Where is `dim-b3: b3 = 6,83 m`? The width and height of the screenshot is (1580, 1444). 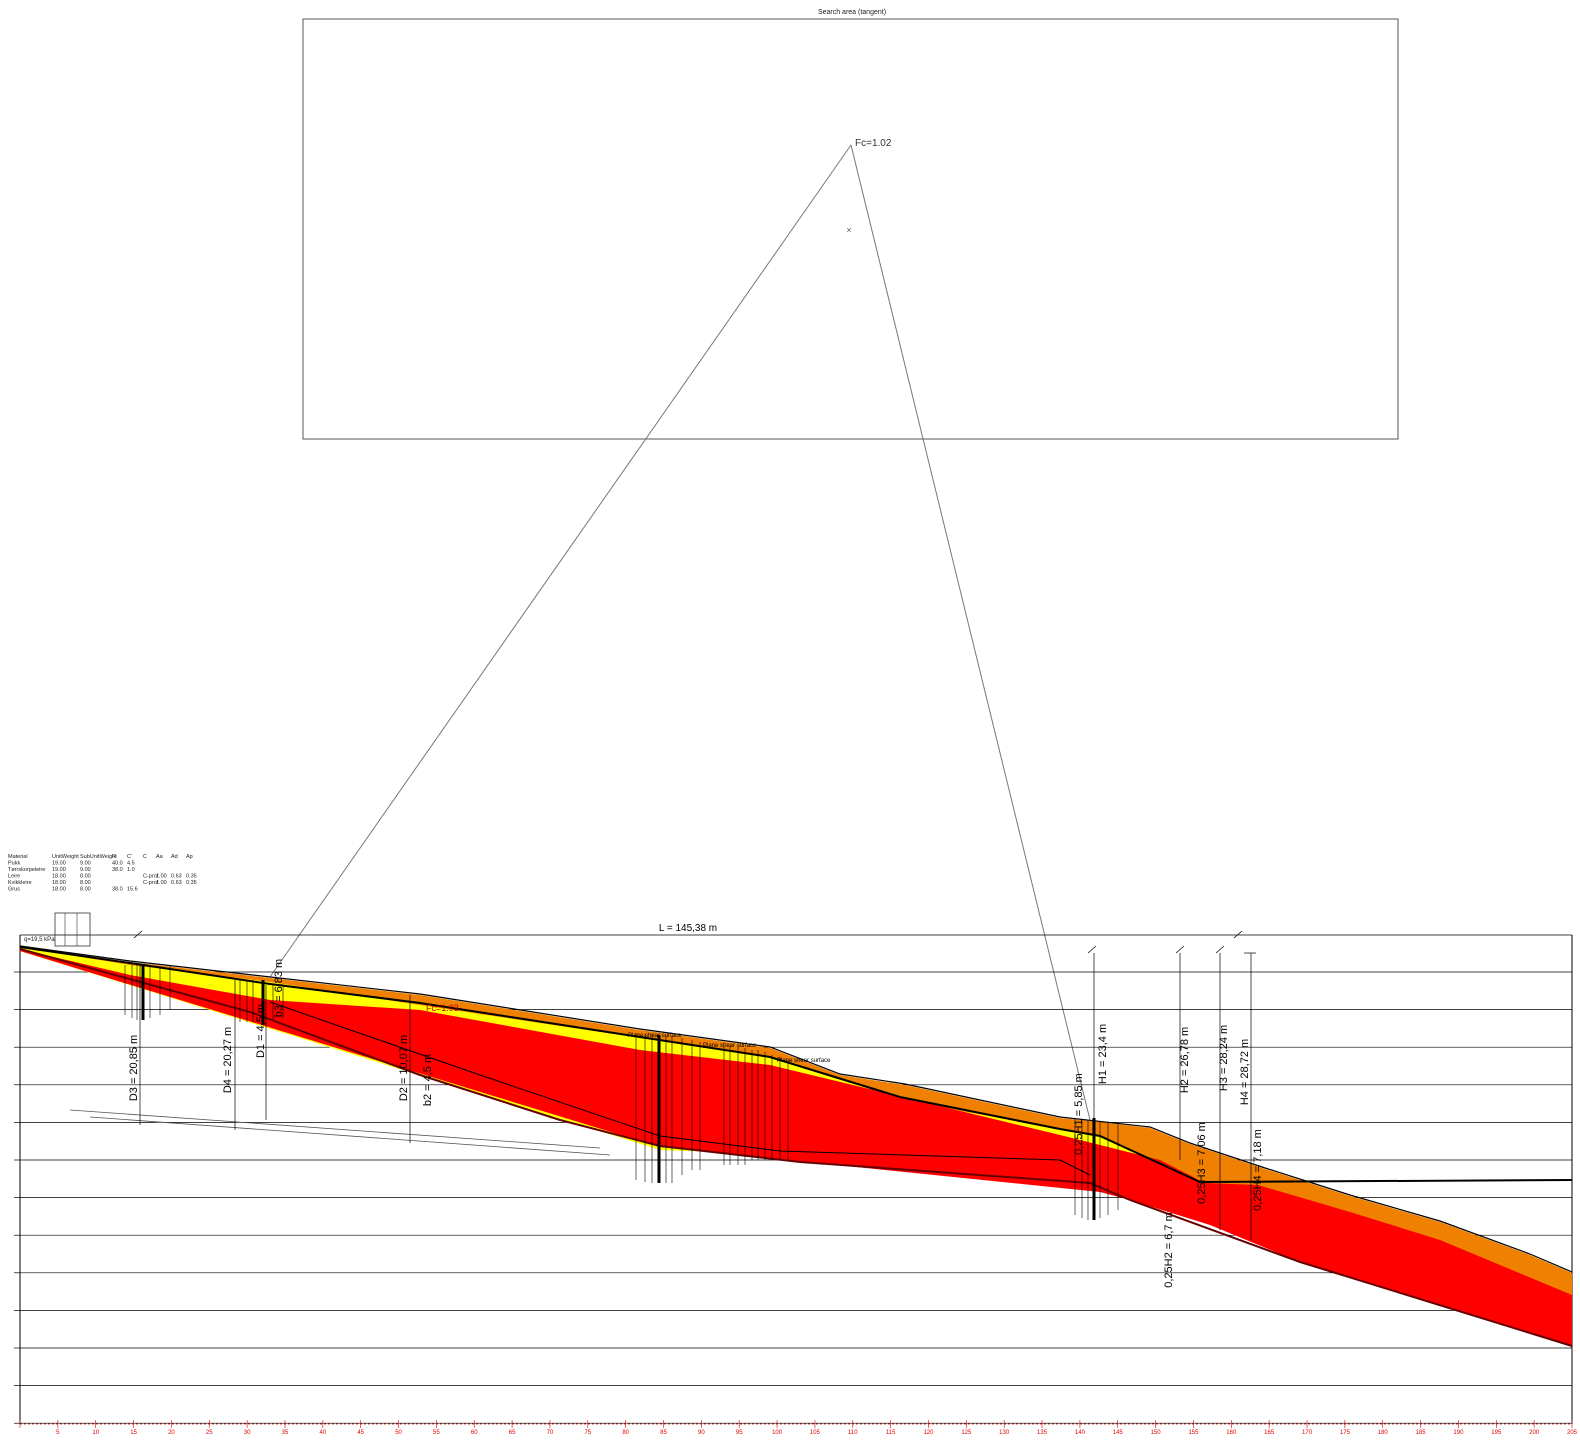
dim-b3: b3 = 6,83 m is located at coordinates (279, 988).